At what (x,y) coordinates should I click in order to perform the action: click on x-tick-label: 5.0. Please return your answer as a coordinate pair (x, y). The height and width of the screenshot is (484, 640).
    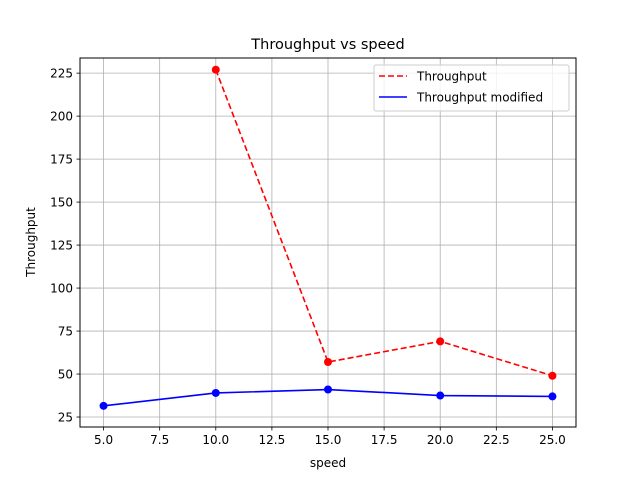
    Looking at the image, I should click on (103, 440).